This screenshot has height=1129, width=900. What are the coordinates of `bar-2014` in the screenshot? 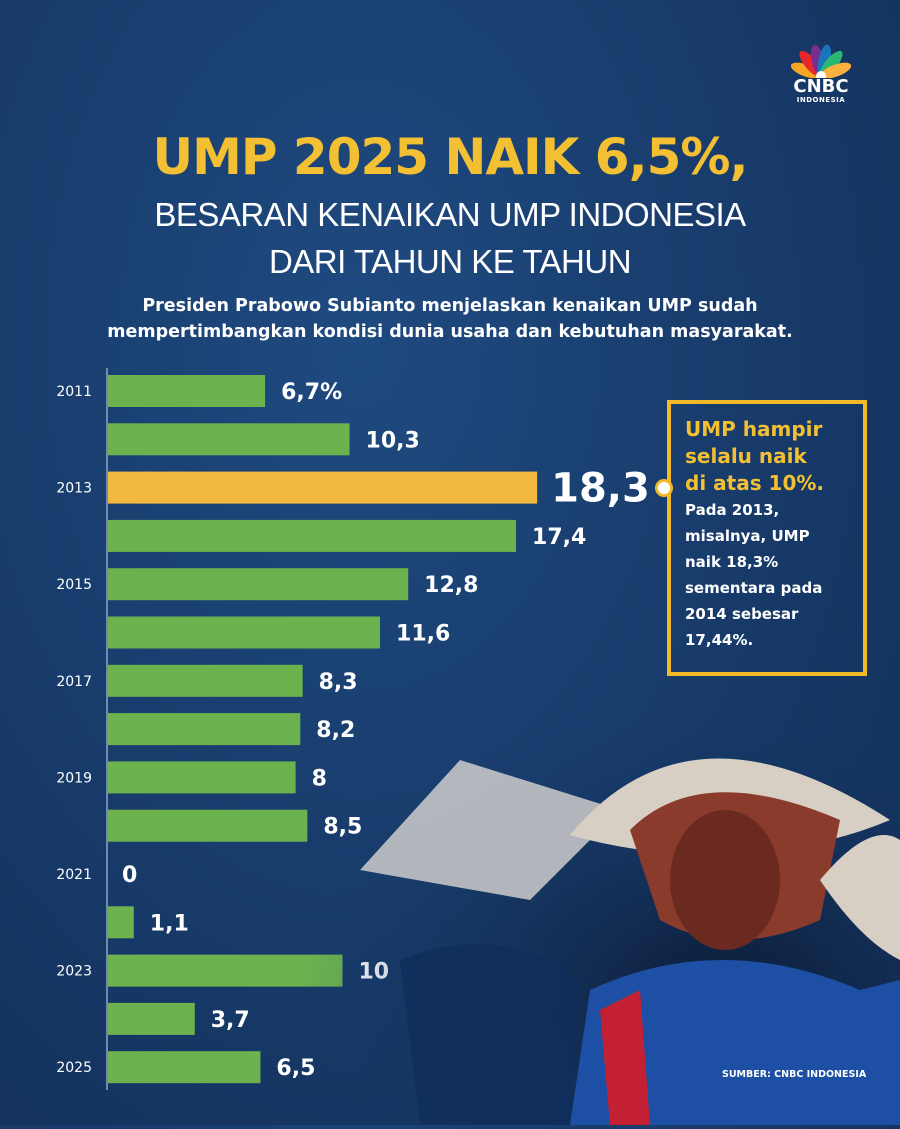 It's located at (312, 535).